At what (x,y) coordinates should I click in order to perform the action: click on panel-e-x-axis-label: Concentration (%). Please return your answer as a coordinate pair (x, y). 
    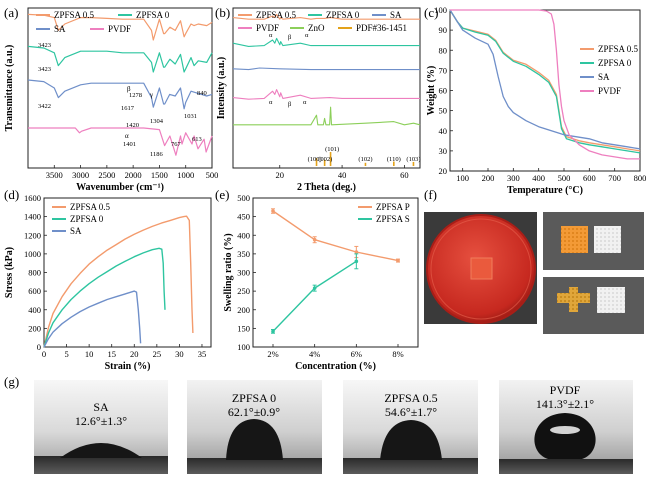
    Looking at the image, I should click on (335, 366).